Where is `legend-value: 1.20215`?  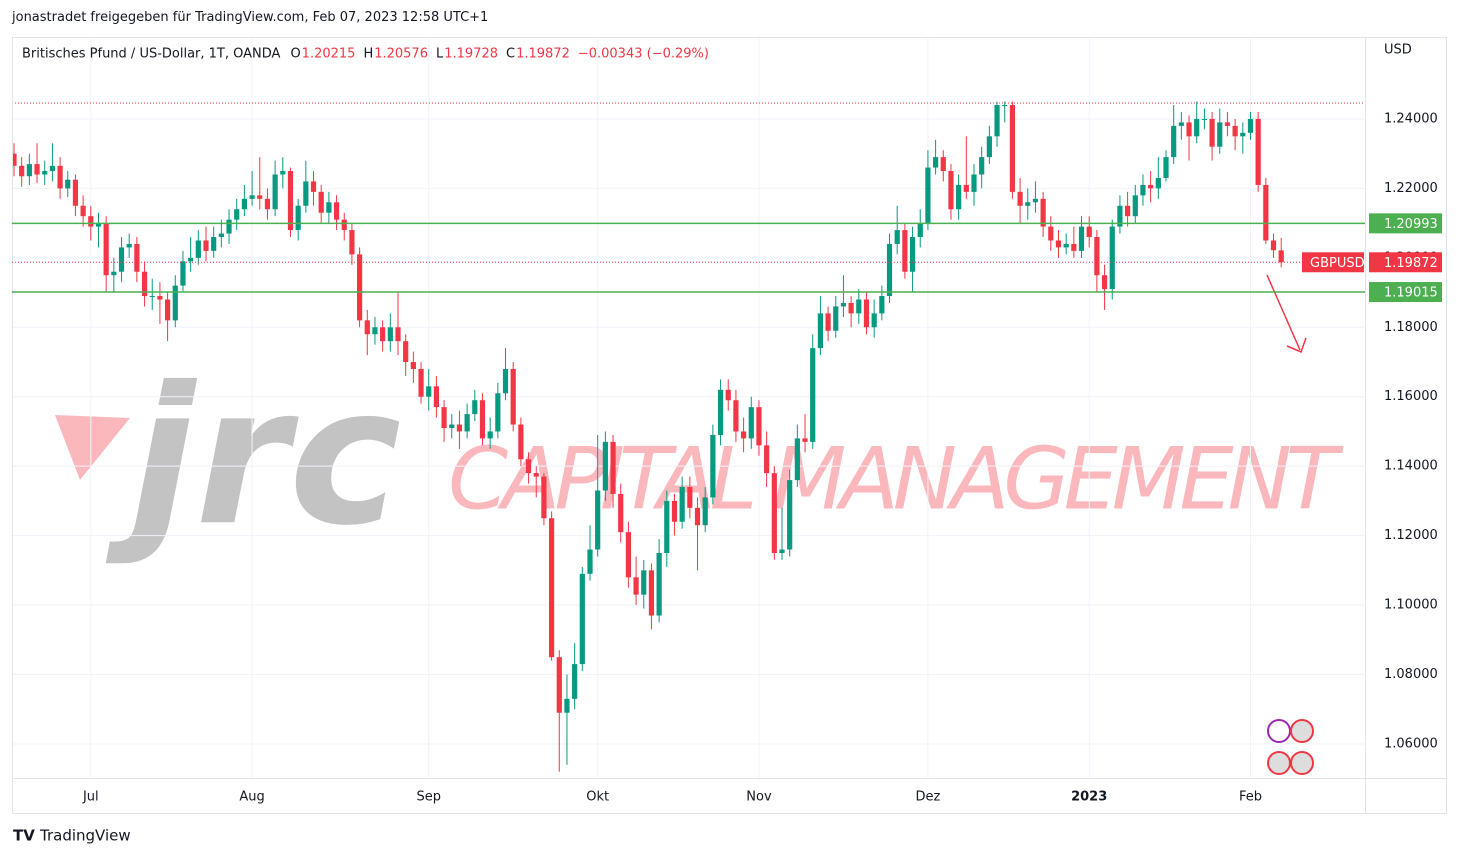
legend-value: 1.20215 is located at coordinates (329, 54).